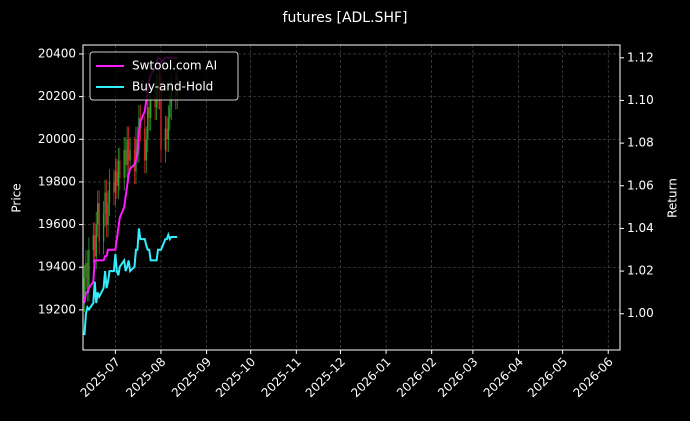 This screenshot has height=421, width=690. I want to click on y2-tick-label: 1.06, so click(640, 185).